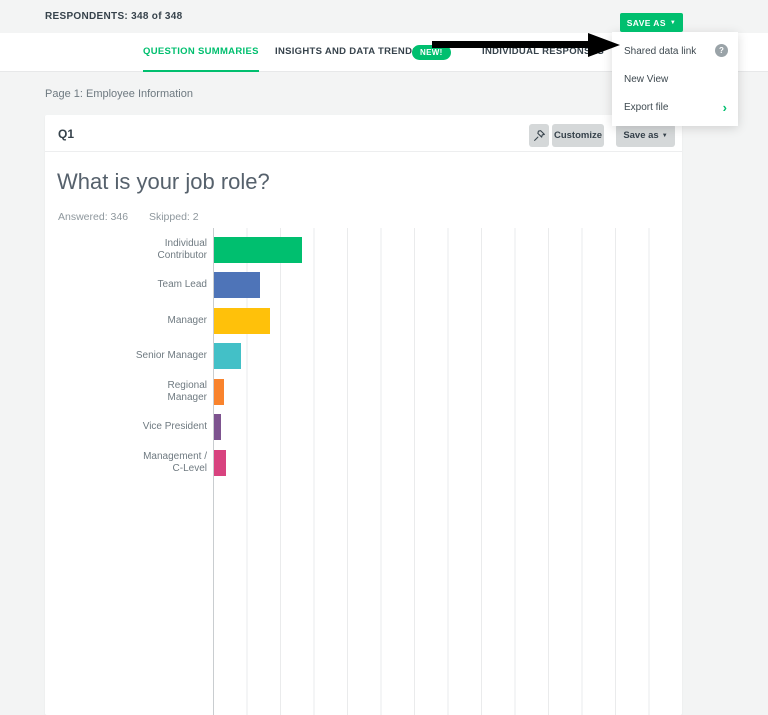  What do you see at coordinates (171, 356) in the screenshot?
I see `category-label: Senior Manager` at bounding box center [171, 356].